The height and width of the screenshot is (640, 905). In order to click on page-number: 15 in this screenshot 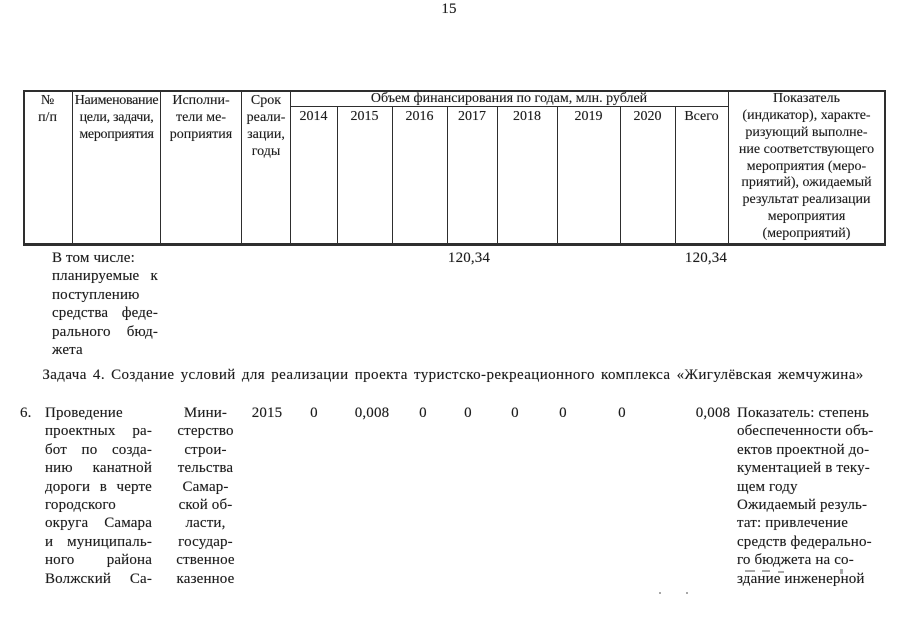, I will do `click(449, 9)`.